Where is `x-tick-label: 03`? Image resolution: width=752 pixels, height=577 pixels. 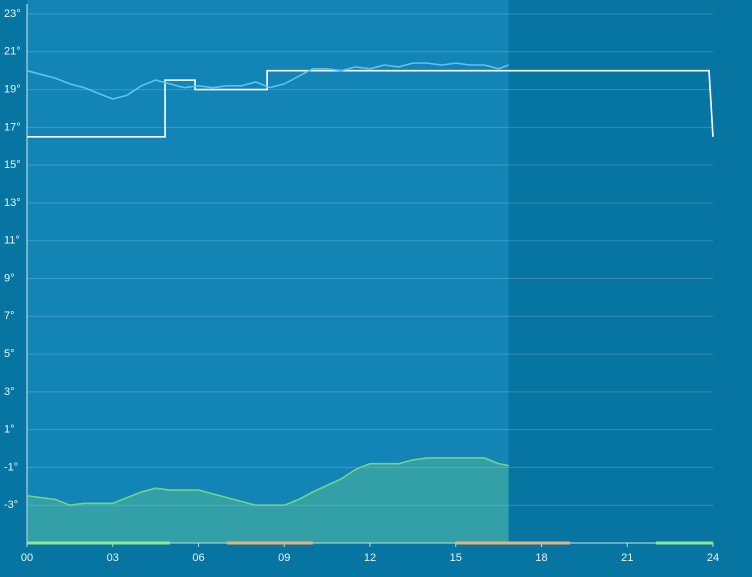
x-tick-label: 03 is located at coordinates (113, 558).